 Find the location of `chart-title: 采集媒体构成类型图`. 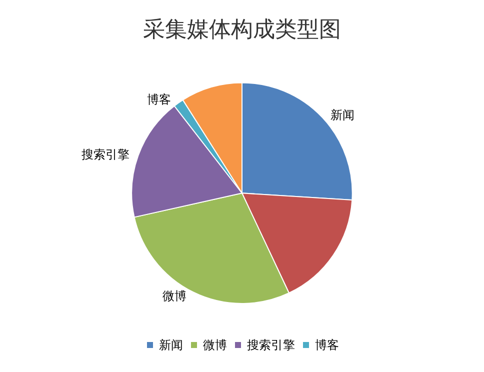

chart-title: 采集媒体构成类型图 is located at coordinates (242, 30).